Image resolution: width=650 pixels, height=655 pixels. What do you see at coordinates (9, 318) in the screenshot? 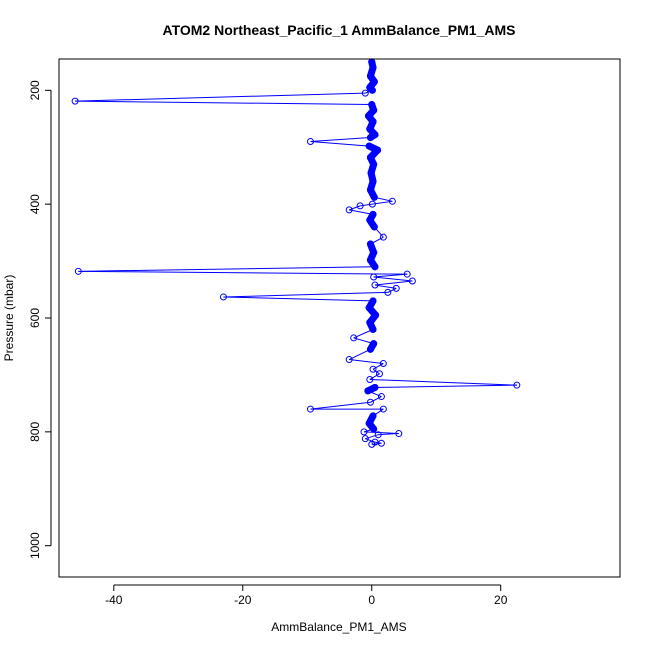
I see `y-axis-label: Pressure (mbar)` at bounding box center [9, 318].